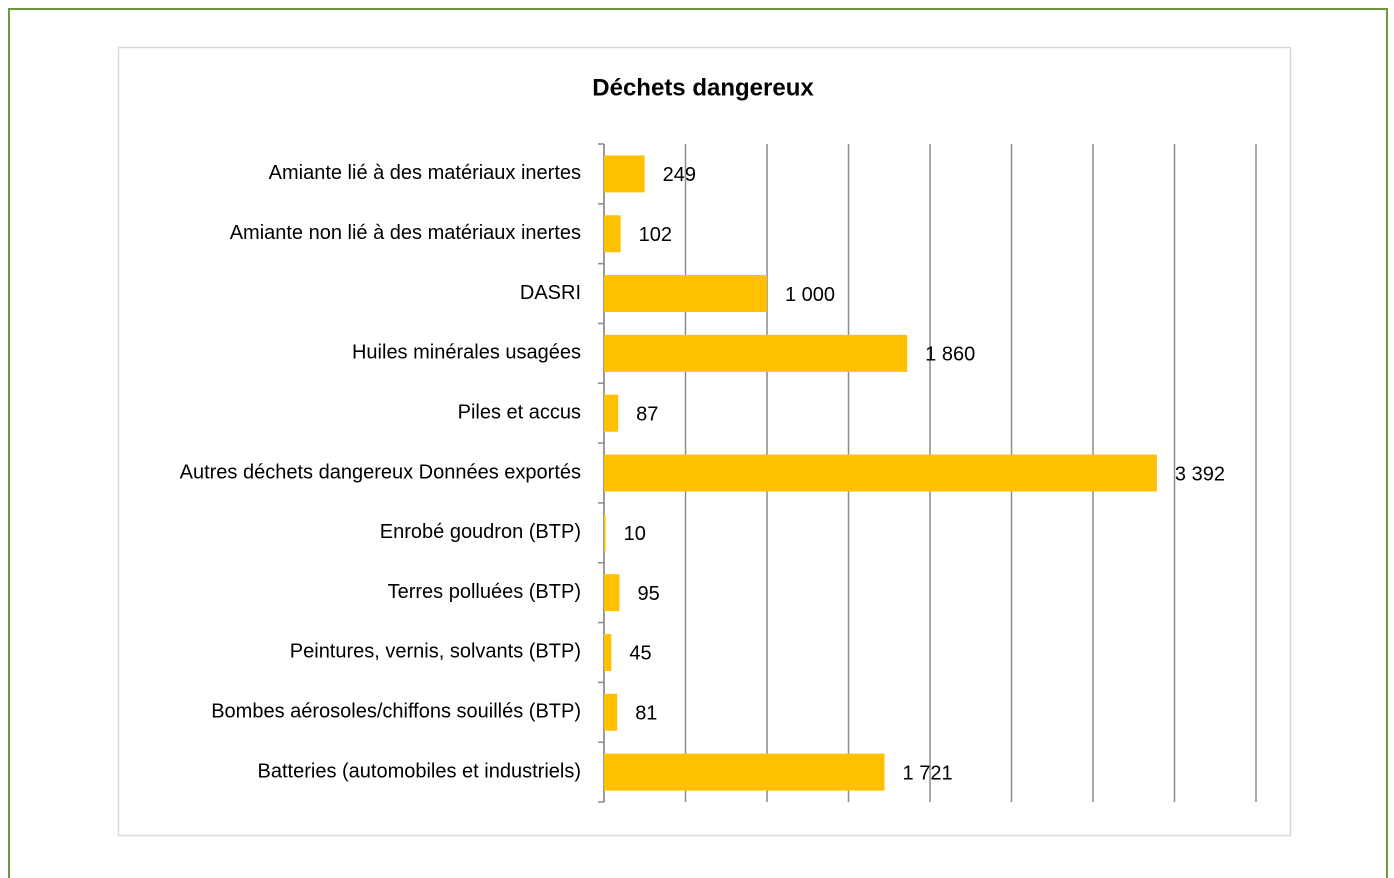 This screenshot has width=1394, height=878. Describe the element at coordinates (466, 353) in the screenshot. I see `y-tick-label: Huiles minérales usagées` at that location.